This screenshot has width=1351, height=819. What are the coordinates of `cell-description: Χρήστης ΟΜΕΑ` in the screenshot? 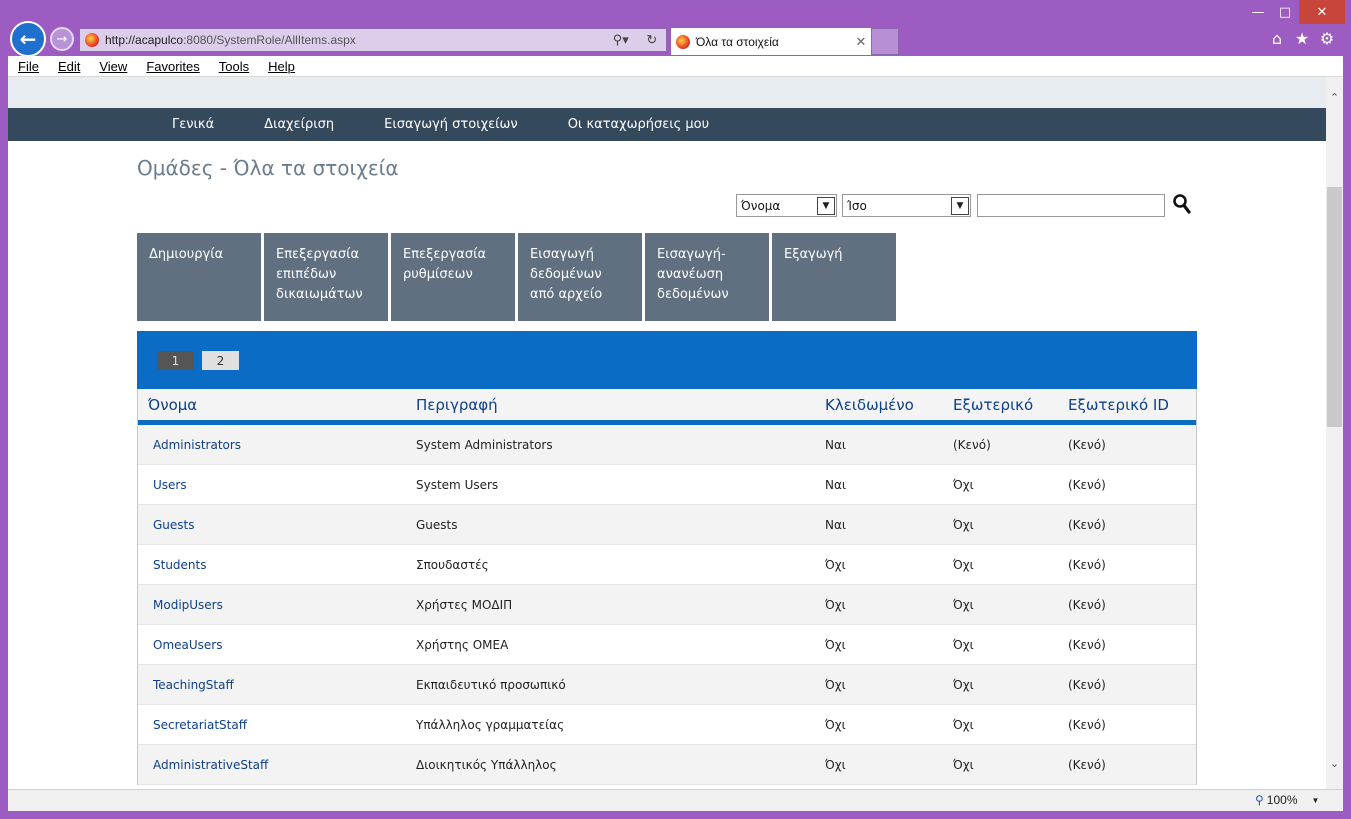 It's located at (462, 645).